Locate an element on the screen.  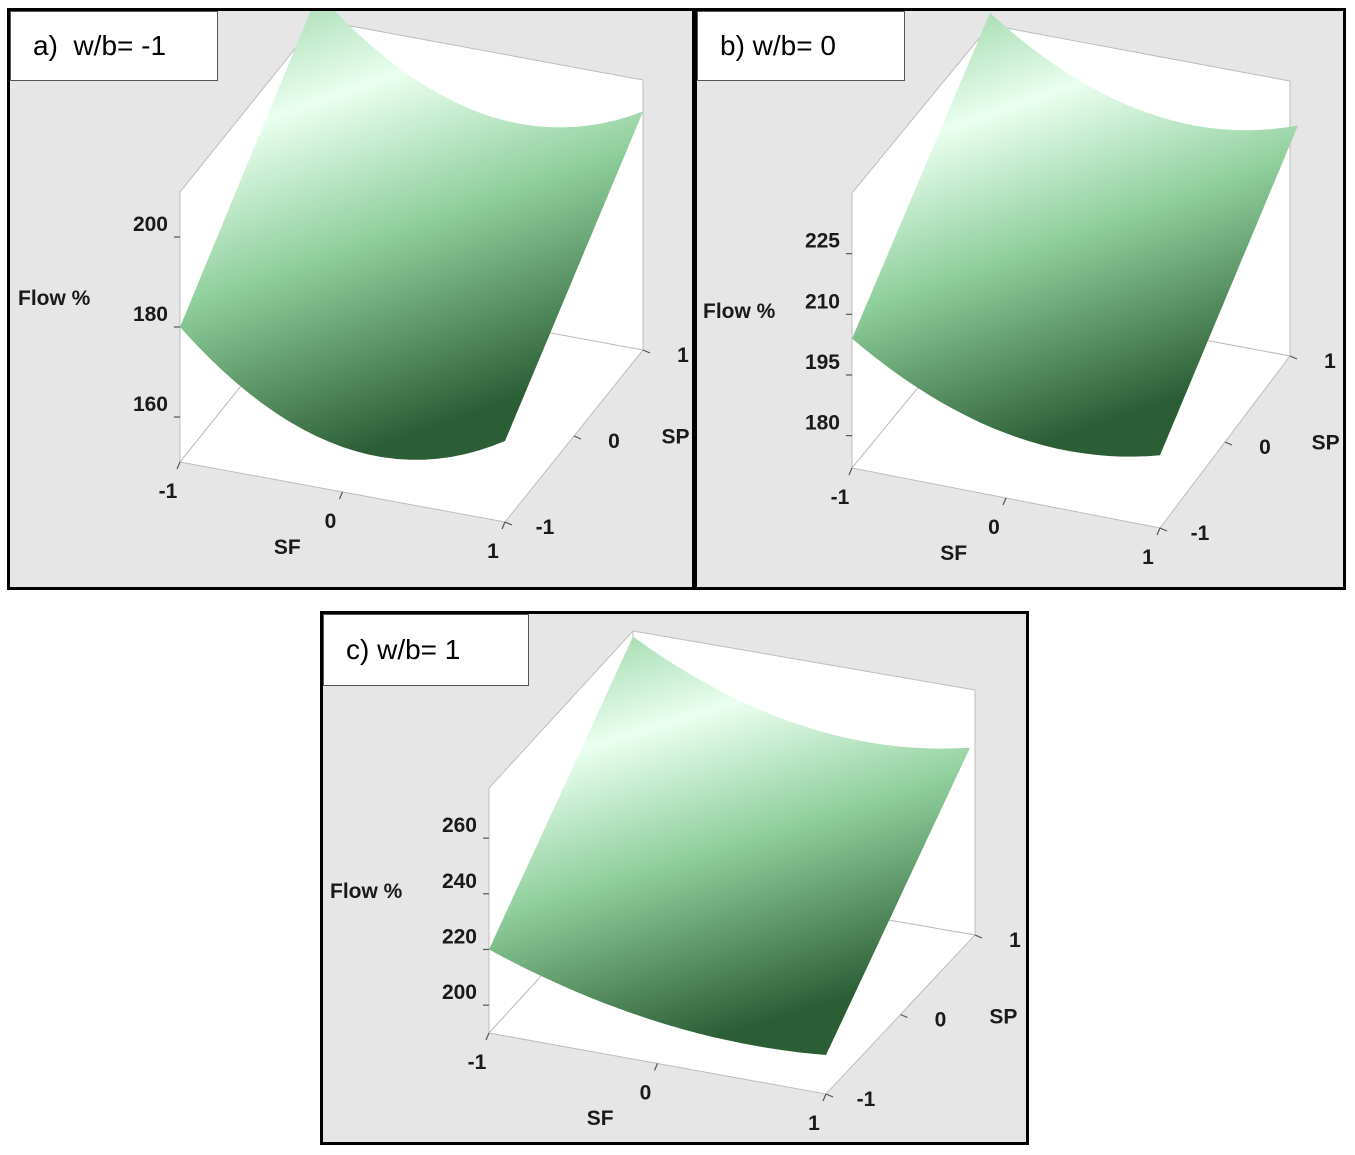
z-tick-label: 210 is located at coordinates (822, 301).